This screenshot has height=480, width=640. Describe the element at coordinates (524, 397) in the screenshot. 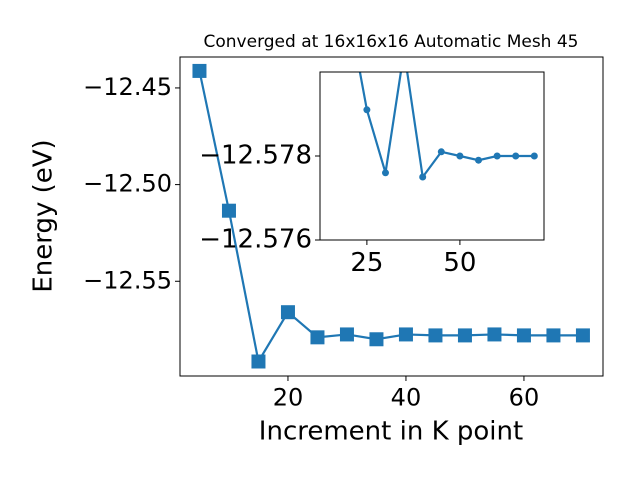

I see `x-tick-label: 60` at that location.